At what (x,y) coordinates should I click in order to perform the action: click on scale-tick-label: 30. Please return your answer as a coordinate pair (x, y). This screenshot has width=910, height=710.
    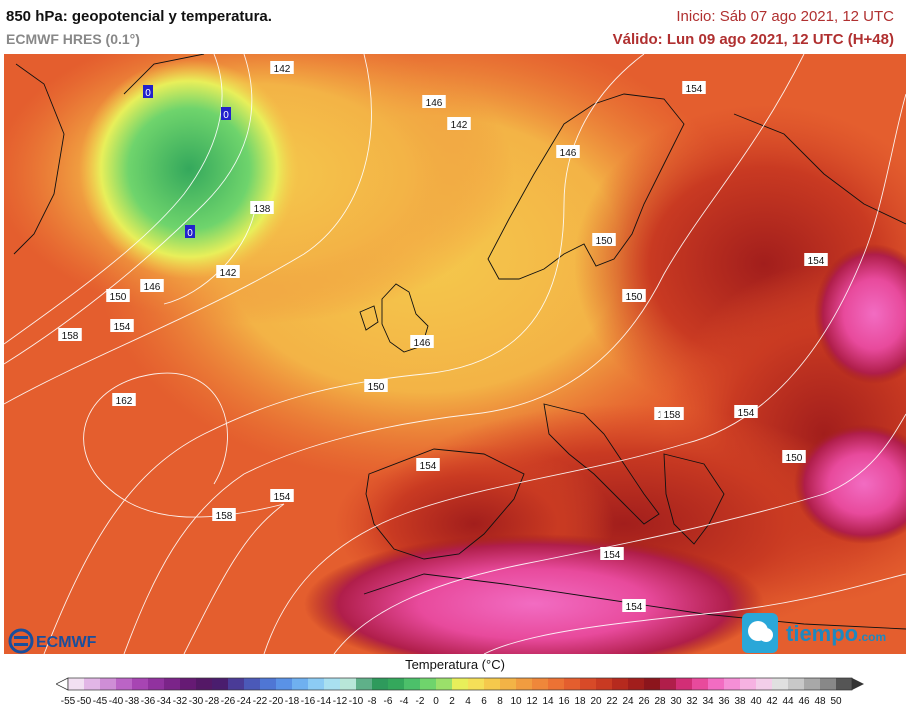
    Looking at the image, I should click on (676, 701).